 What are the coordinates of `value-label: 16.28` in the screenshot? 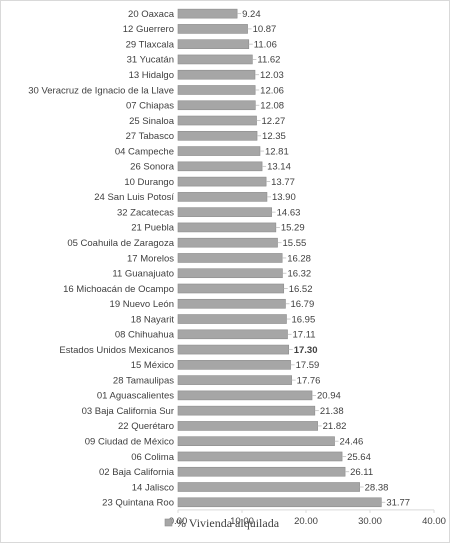 It's located at (299, 258).